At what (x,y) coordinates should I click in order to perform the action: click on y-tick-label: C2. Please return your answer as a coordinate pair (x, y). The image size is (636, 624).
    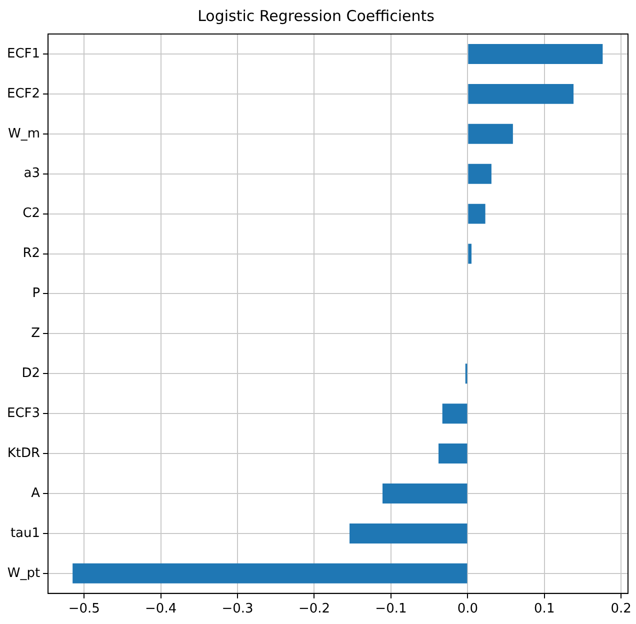
    Looking at the image, I should click on (31, 214).